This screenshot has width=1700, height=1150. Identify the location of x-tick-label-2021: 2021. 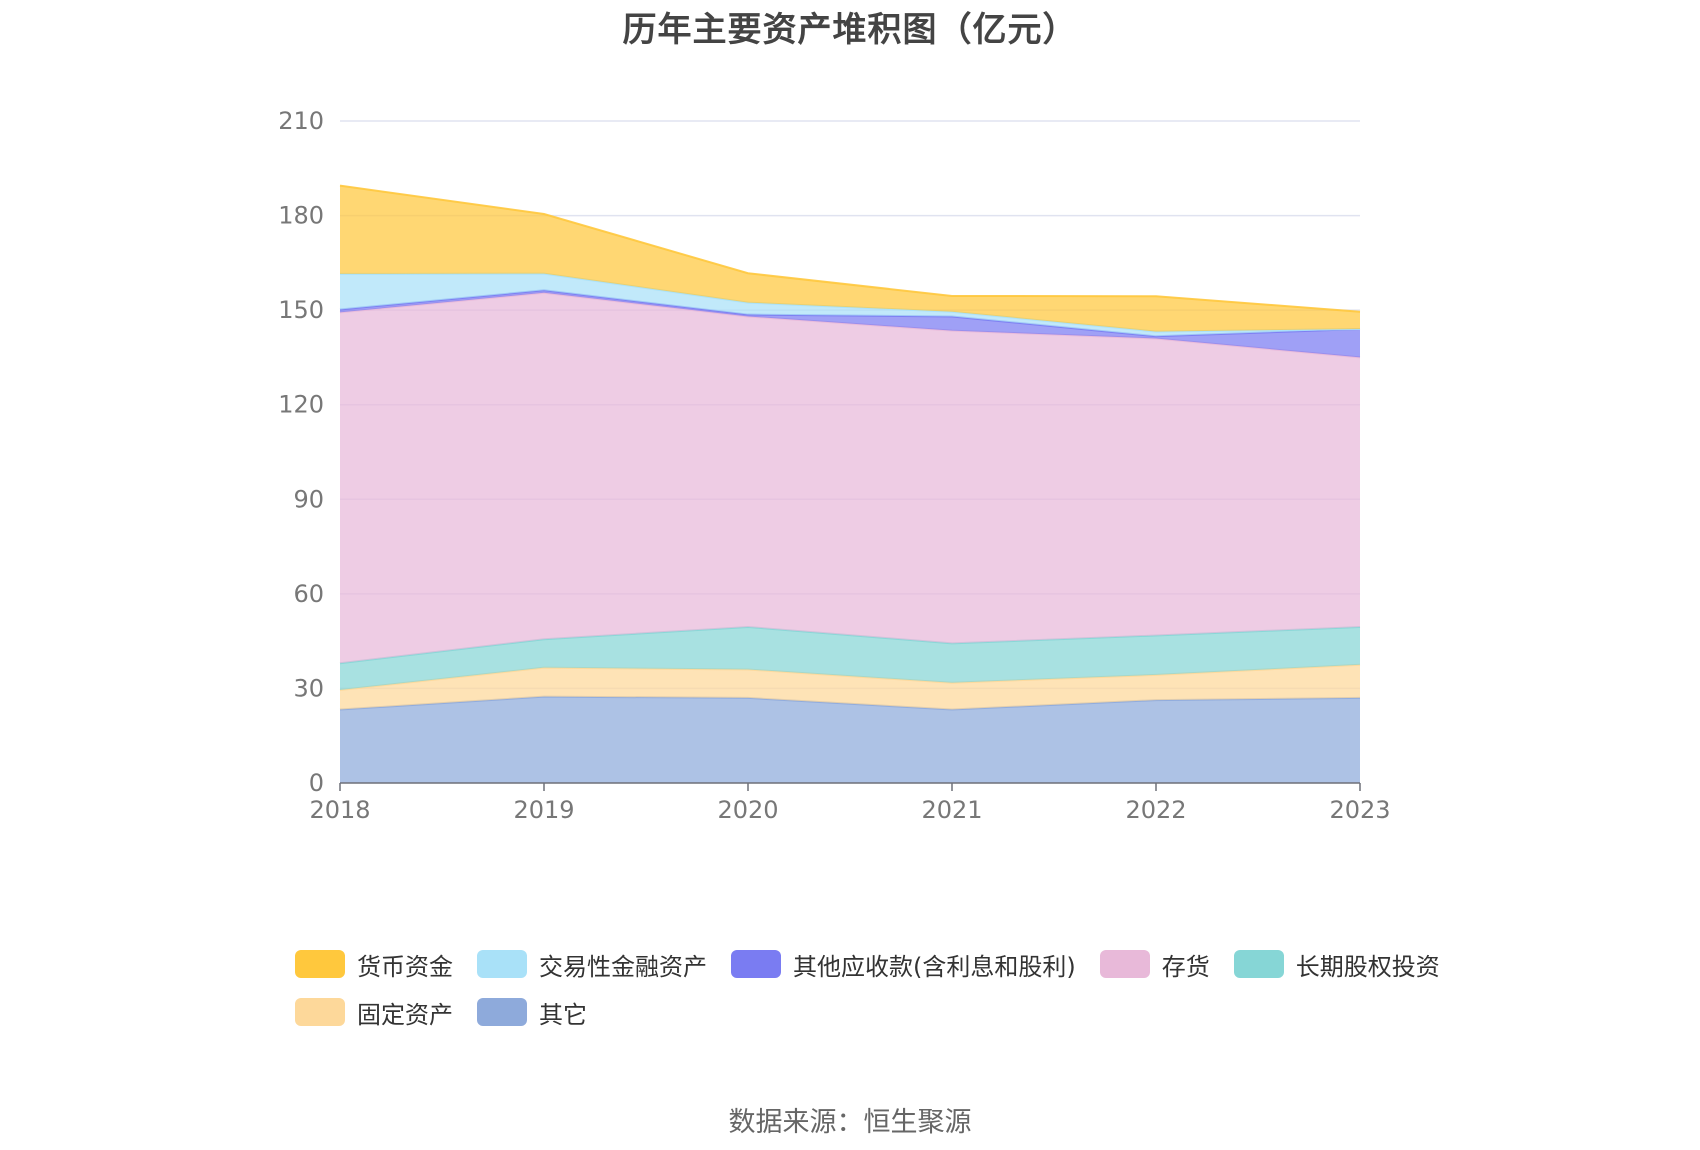
(951, 810).